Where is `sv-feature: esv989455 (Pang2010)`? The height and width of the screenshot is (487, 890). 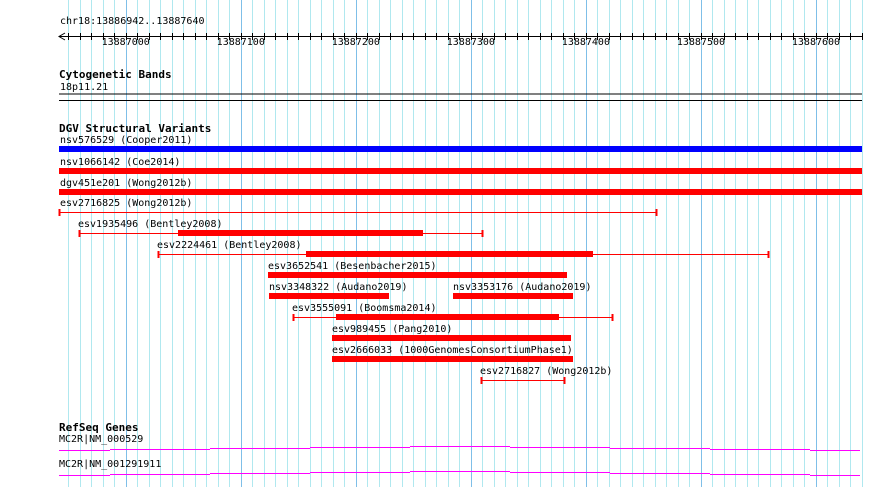 sv-feature: esv989455 (Pang2010) is located at coordinates (451, 332).